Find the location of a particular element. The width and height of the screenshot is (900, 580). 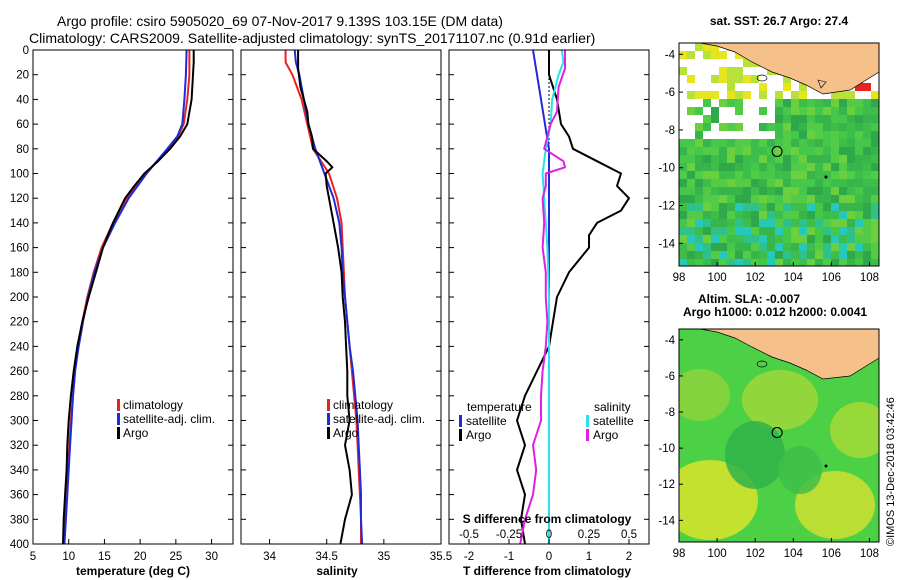

depth-tick-label: 20 is located at coordinates (22, 76).